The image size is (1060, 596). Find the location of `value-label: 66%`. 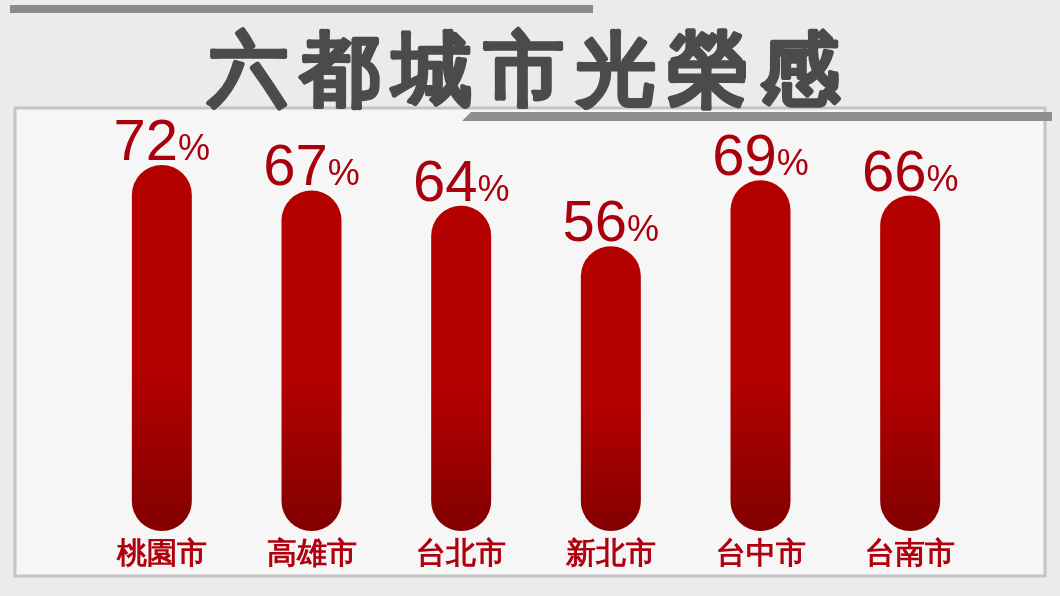

value-label: 66% is located at coordinates (910, 170).